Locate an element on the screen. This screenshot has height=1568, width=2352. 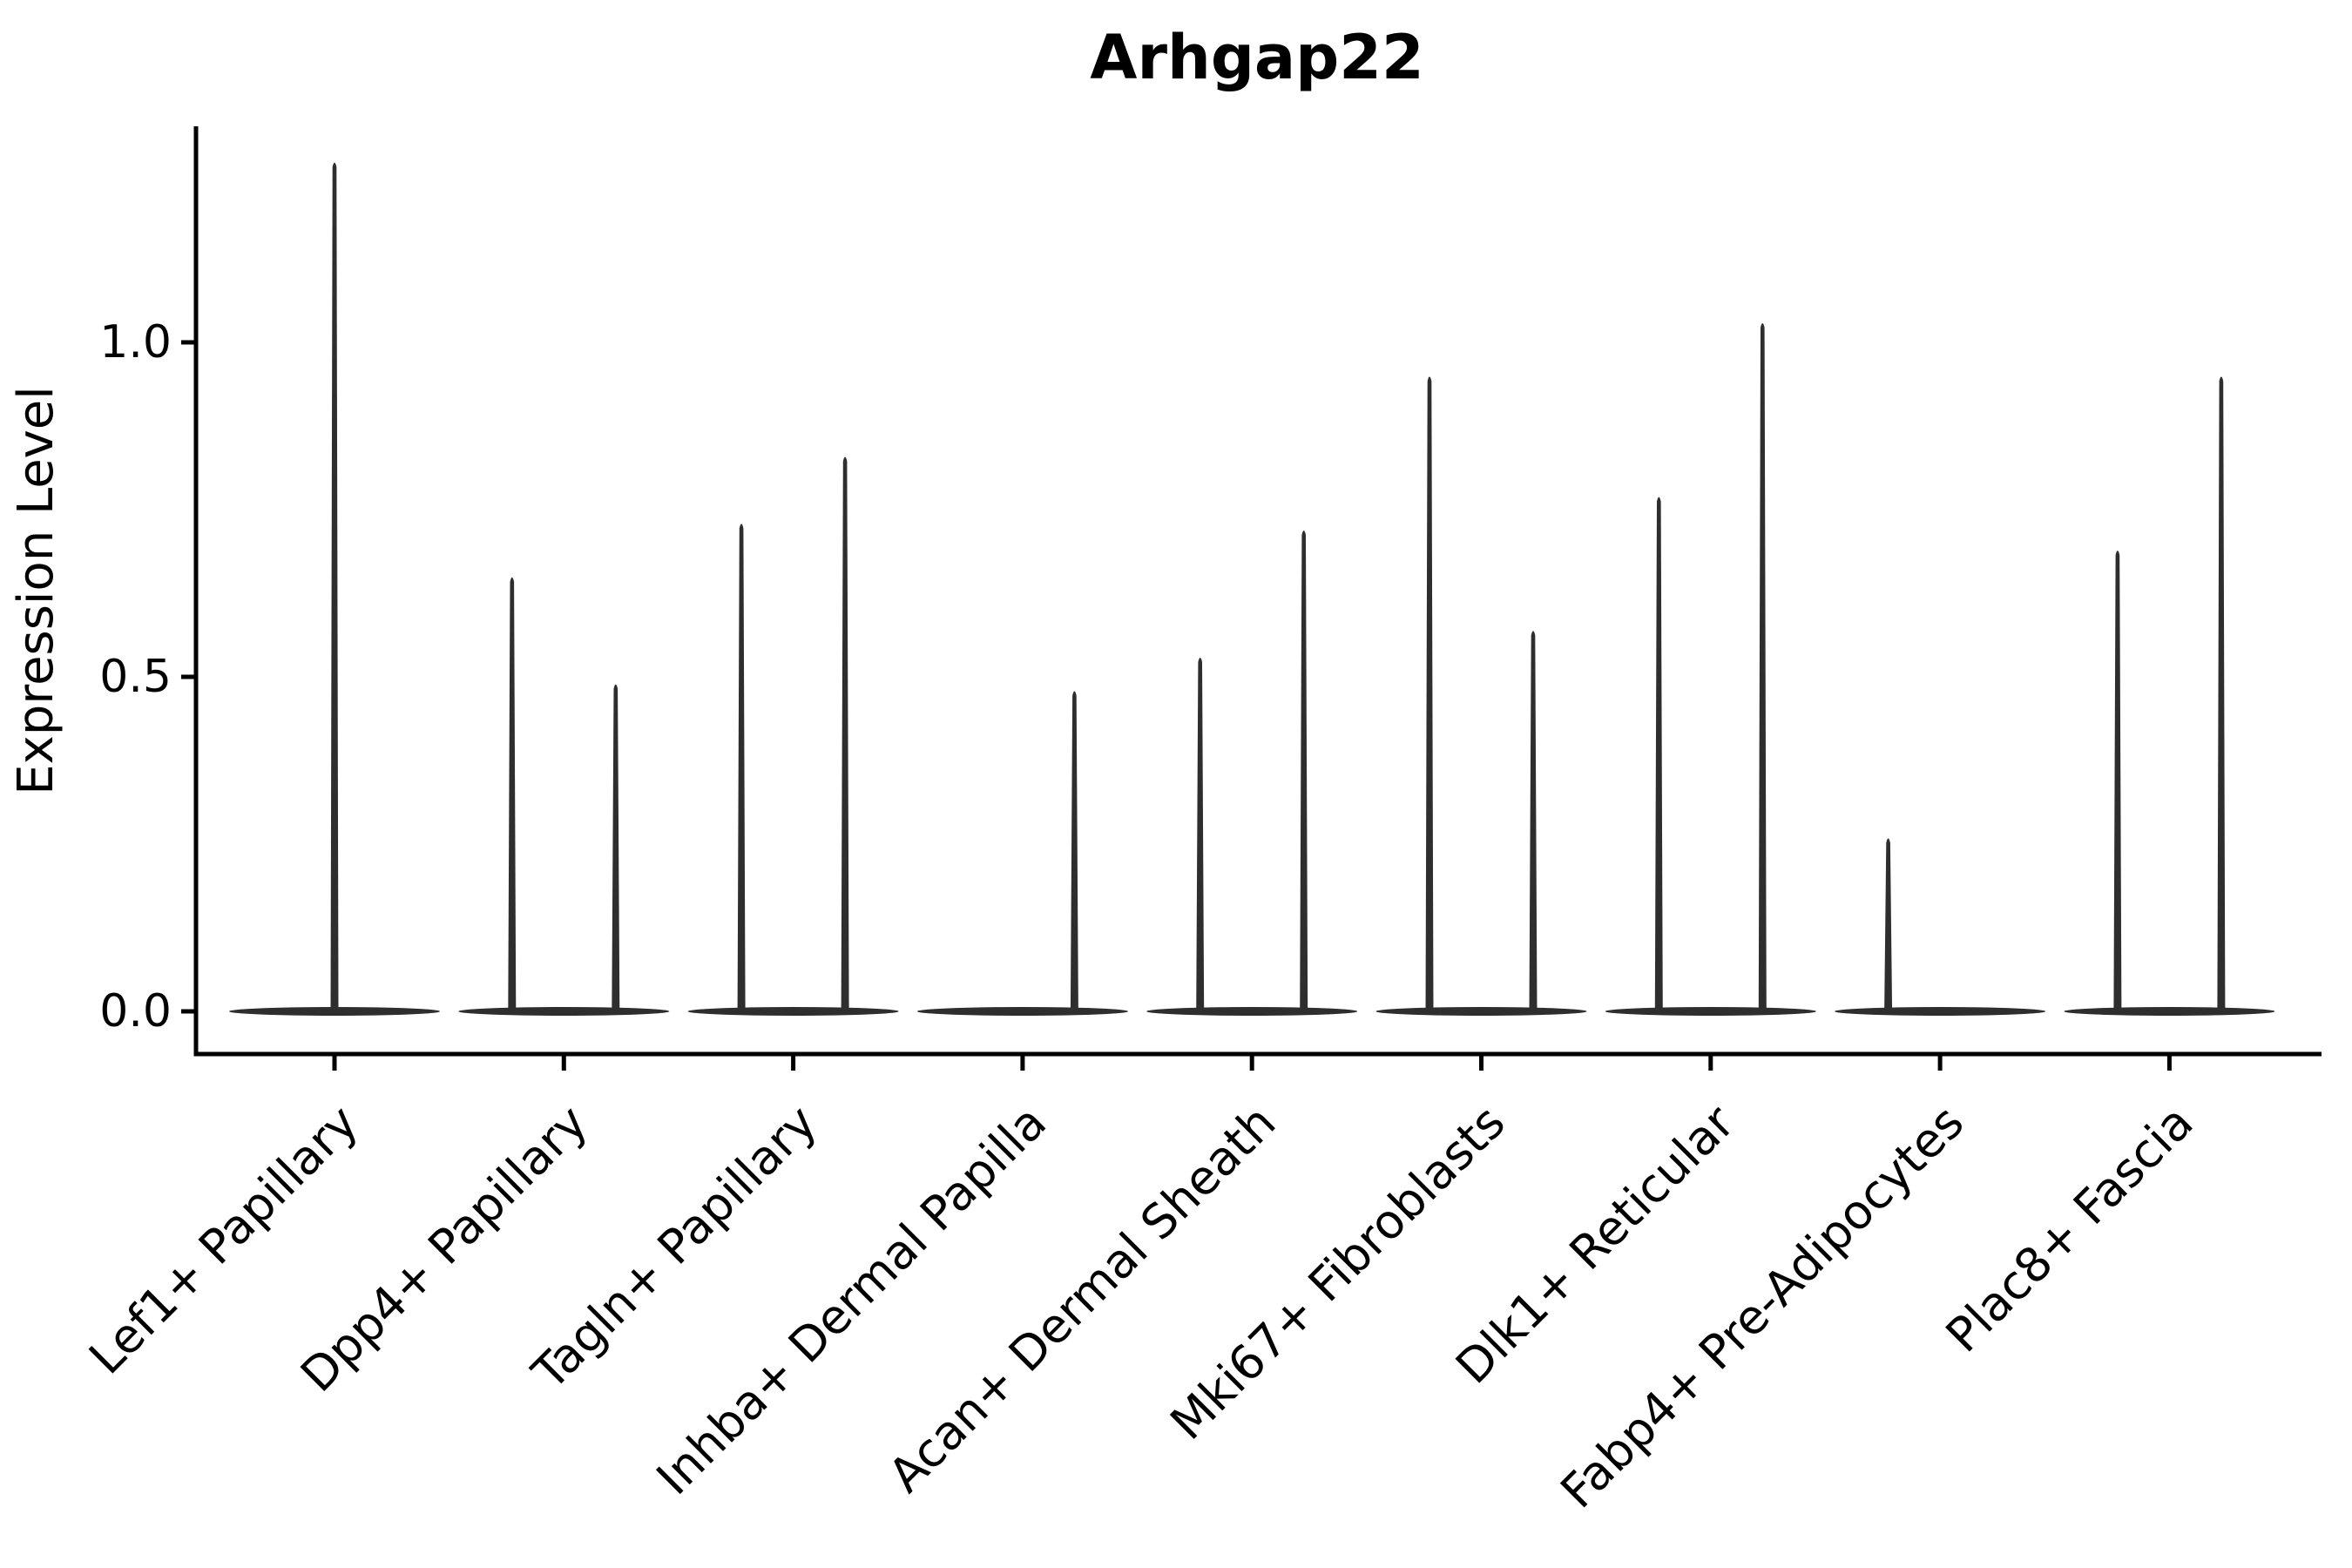
chart-title: Arhgap22 is located at coordinates (1256, 58).